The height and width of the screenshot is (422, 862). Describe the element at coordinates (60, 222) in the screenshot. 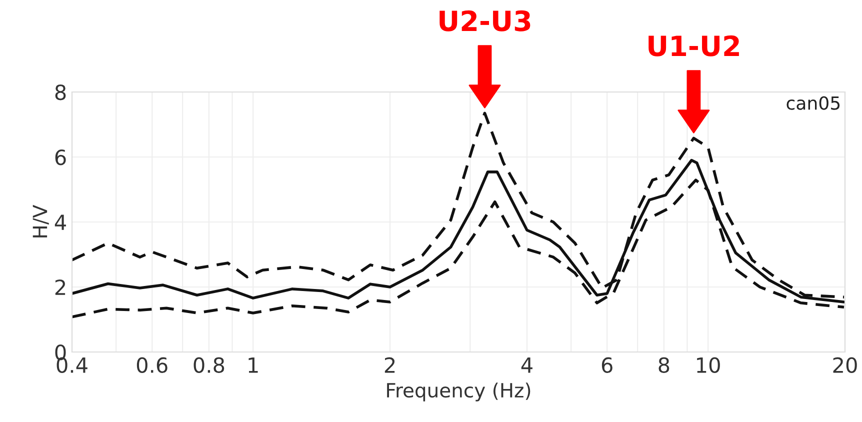

I see `y-tick-label: 4` at that location.